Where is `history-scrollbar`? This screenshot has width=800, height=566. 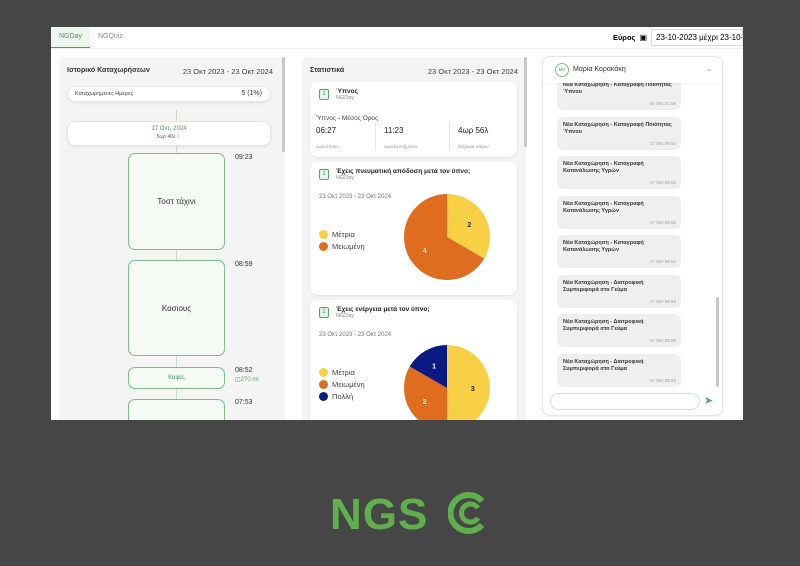
history-scrollbar is located at coordinates (283, 104).